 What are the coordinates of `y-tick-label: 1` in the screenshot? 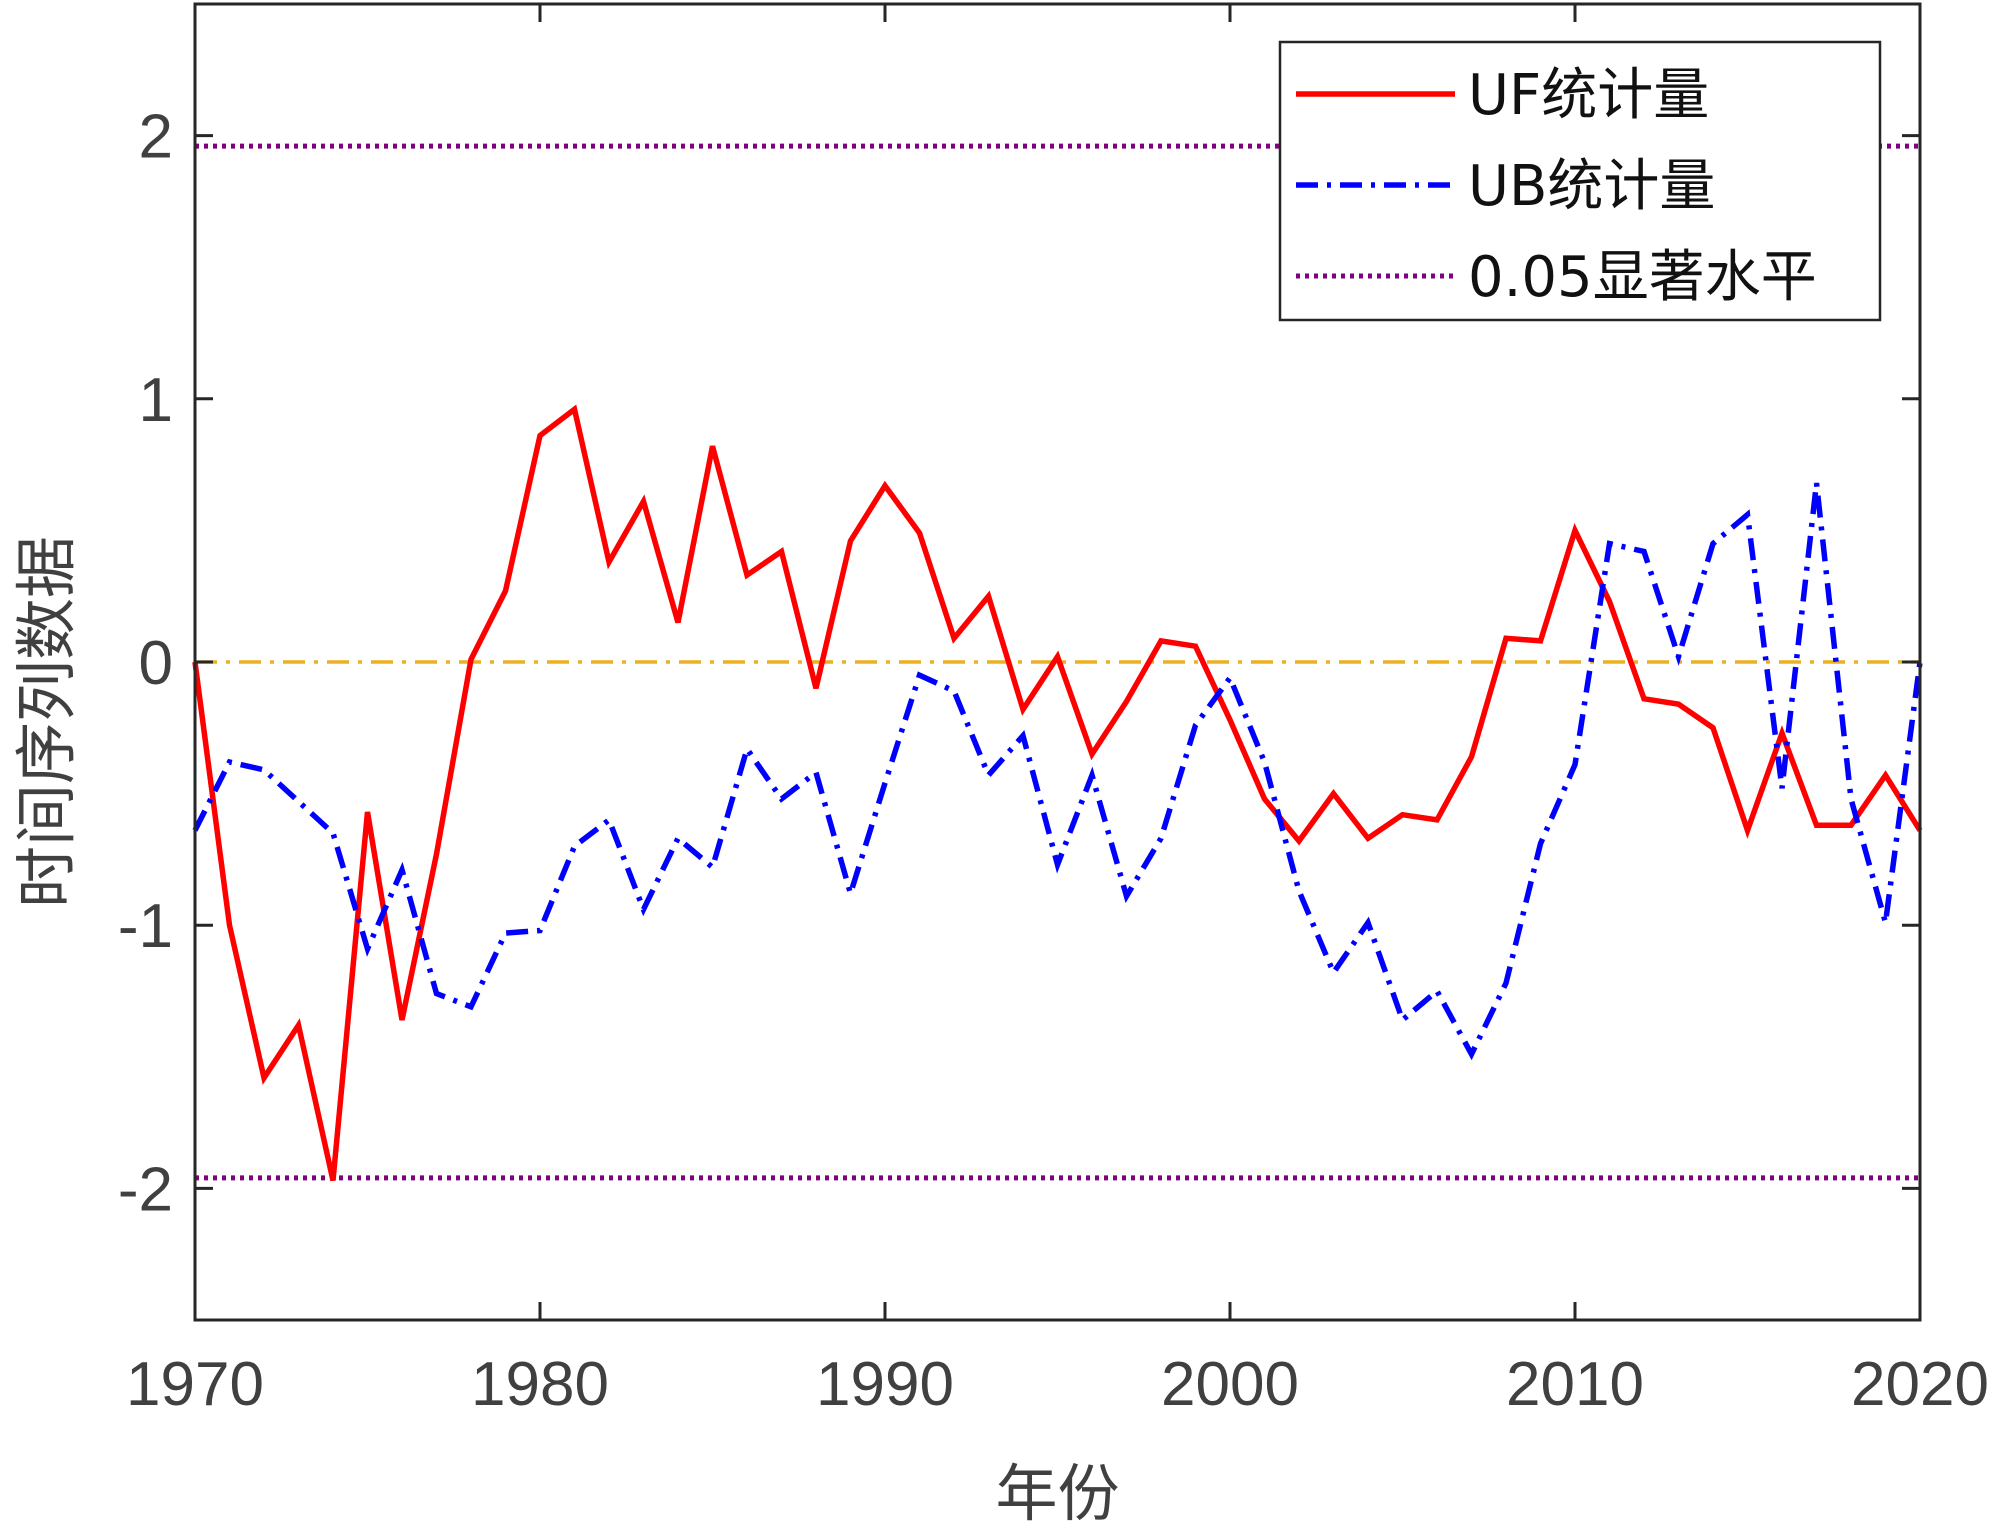 It's located at (156, 400).